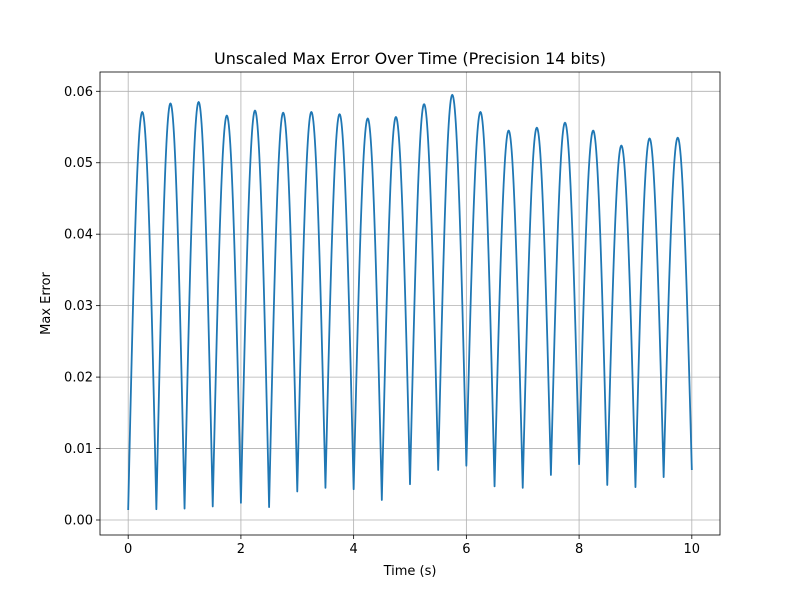 This screenshot has height=600, width=800. Describe the element at coordinates (128, 549) in the screenshot. I see `x-tick-label: 0` at that location.